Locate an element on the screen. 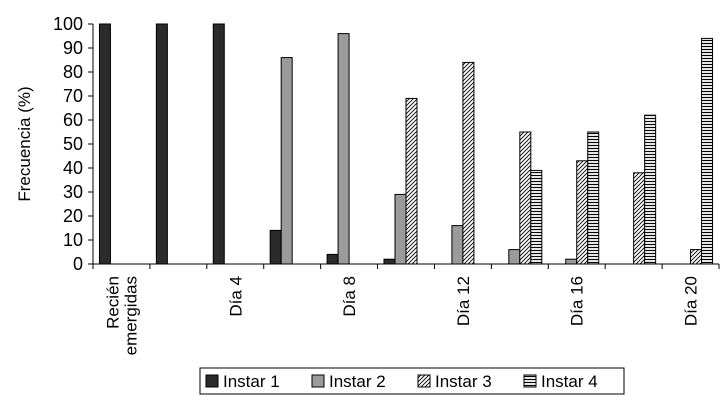  x-category-label: Día 16 is located at coordinates (577, 301).